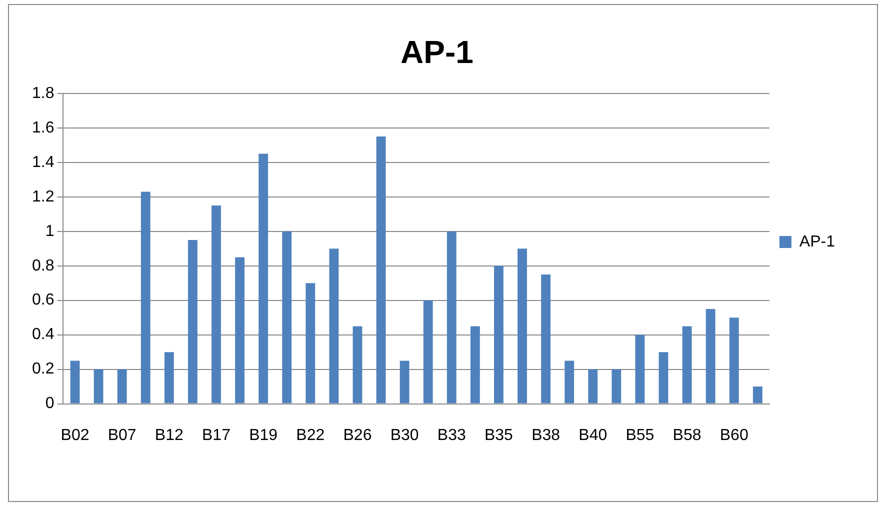 The height and width of the screenshot is (506, 880). What do you see at coordinates (43, 300) in the screenshot?
I see `y-tick-label: 0.6` at bounding box center [43, 300].